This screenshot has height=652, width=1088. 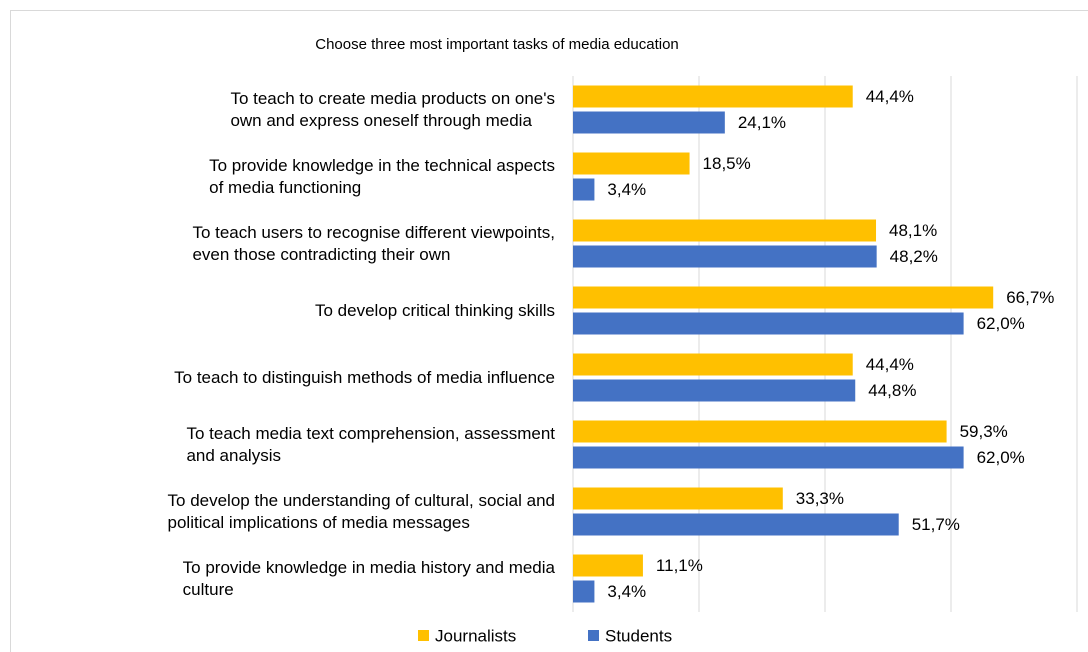 I want to click on legend-label: Journalists, so click(x=475, y=635).